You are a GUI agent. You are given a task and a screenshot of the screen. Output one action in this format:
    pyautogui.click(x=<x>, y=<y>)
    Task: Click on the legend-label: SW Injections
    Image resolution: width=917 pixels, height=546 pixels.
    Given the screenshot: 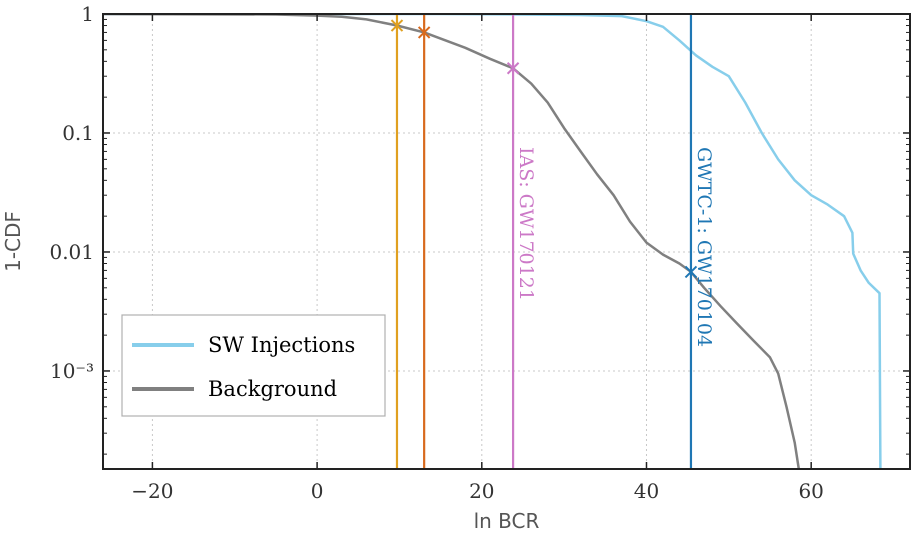 What is the action you would take?
    pyautogui.click(x=281, y=345)
    